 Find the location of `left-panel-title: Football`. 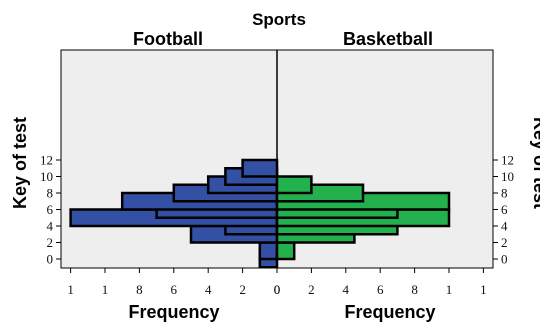

left-panel-title: Football is located at coordinates (168, 39).